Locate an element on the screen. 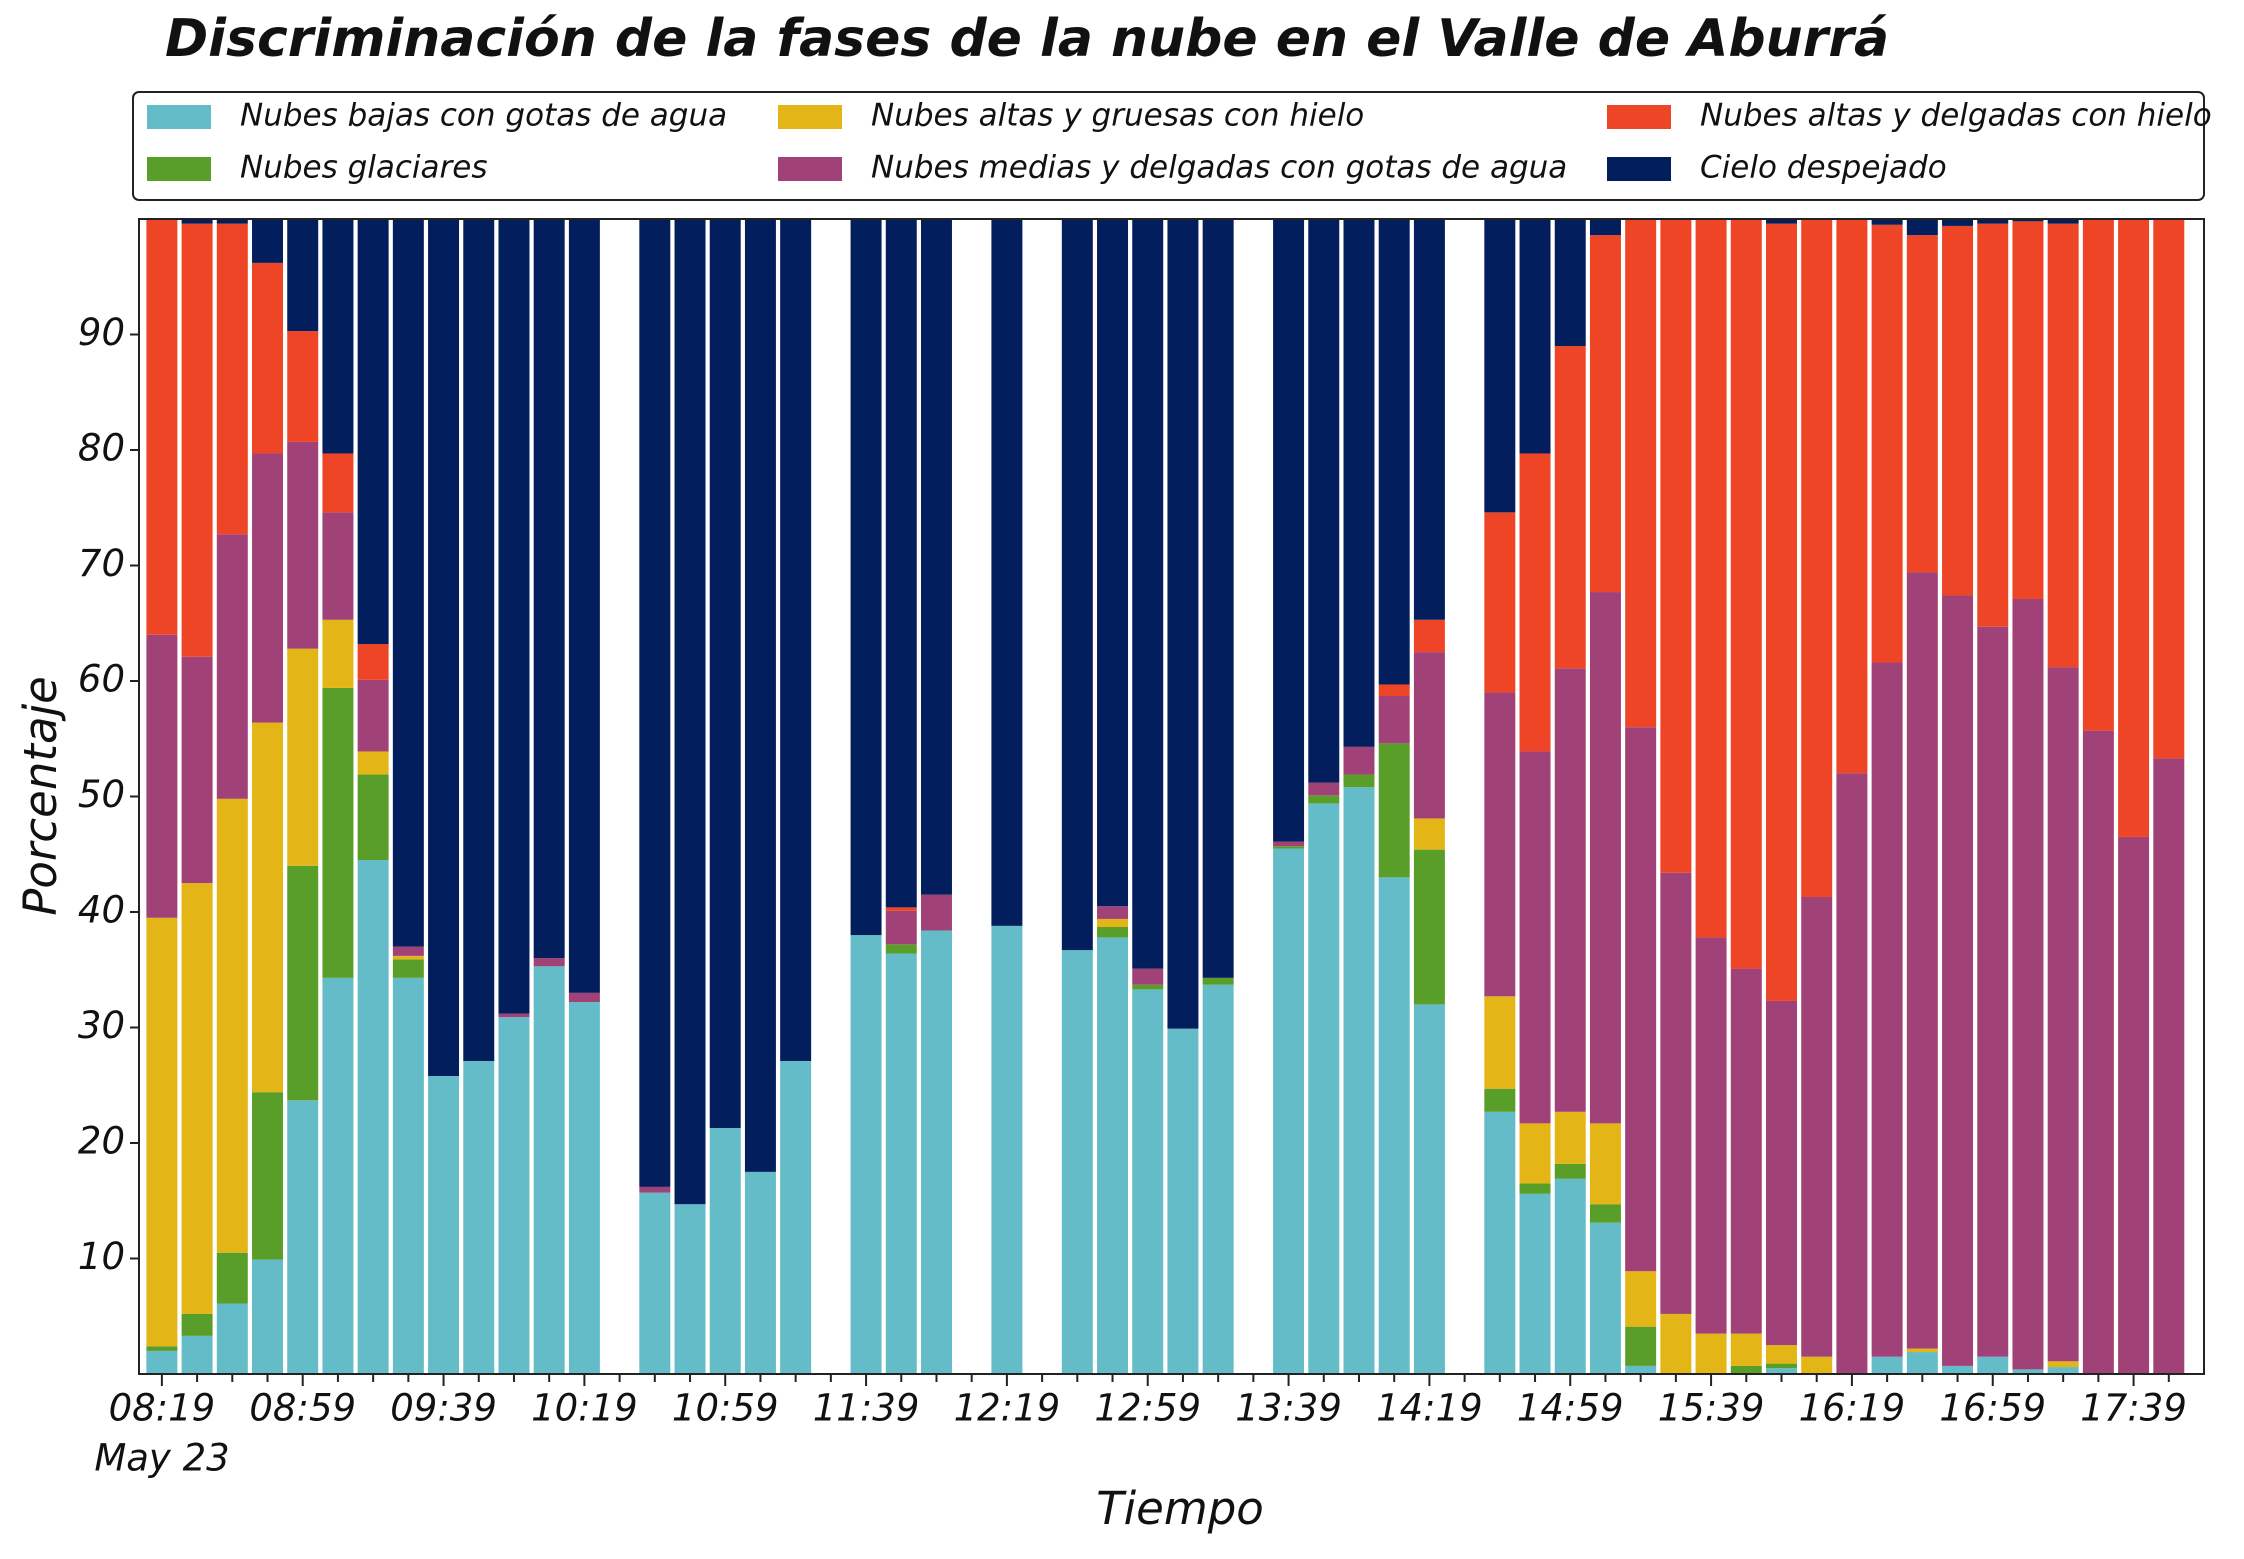 Image resolution: width=2244 pixels, height=1559 pixels. x-tick-label: 11:39 is located at coordinates (866, 1408).